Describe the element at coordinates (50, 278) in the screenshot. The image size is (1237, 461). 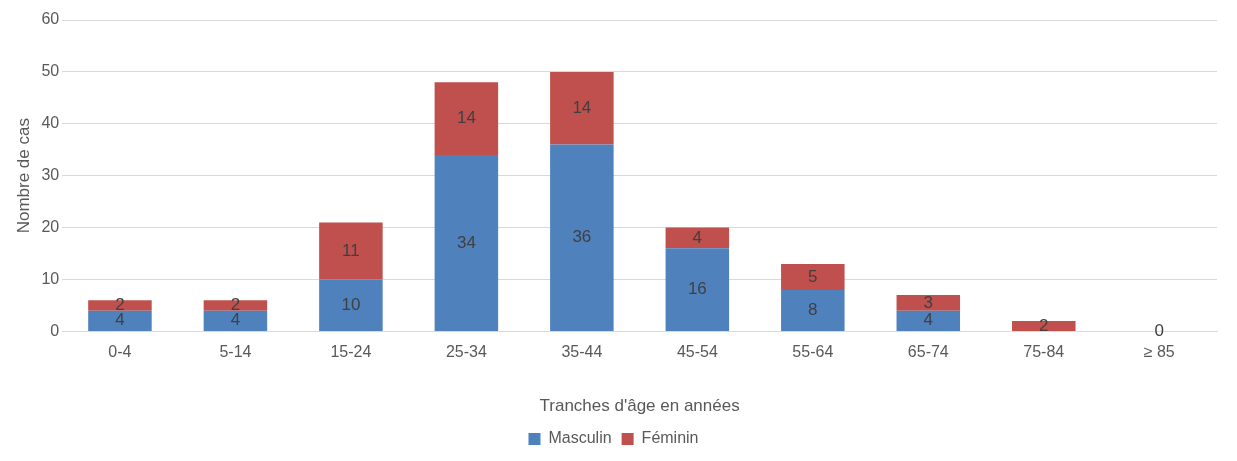
I see `y-tick-label: 10` at that location.